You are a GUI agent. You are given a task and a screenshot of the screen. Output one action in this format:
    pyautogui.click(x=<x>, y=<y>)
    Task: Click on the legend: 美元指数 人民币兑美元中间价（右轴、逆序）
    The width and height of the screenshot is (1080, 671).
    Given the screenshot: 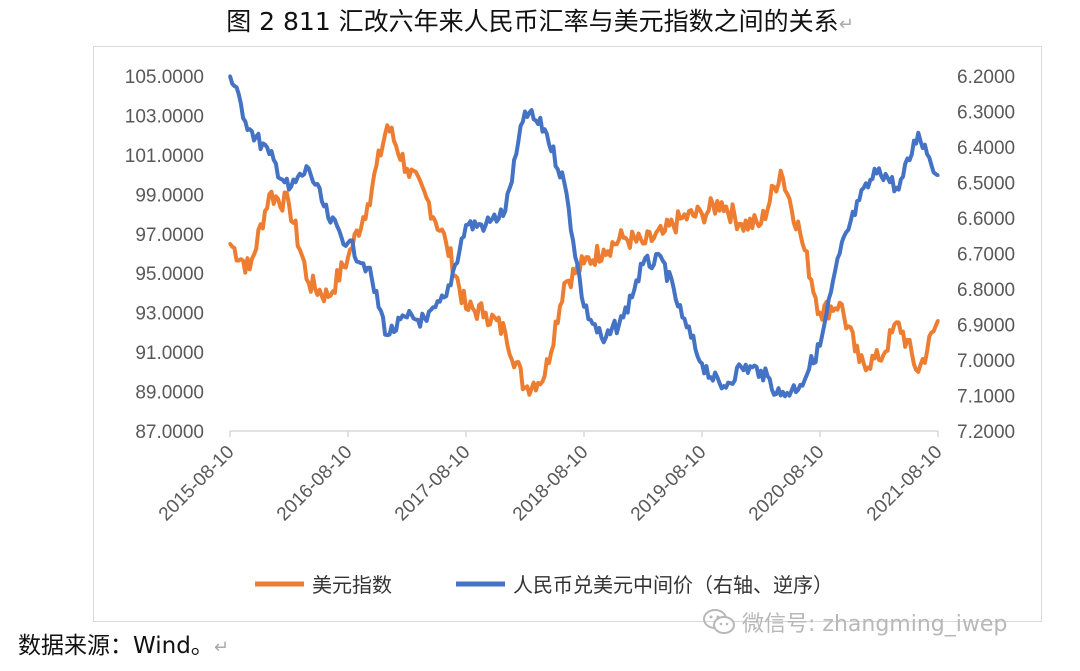 What is the action you would take?
    pyautogui.click(x=544, y=585)
    